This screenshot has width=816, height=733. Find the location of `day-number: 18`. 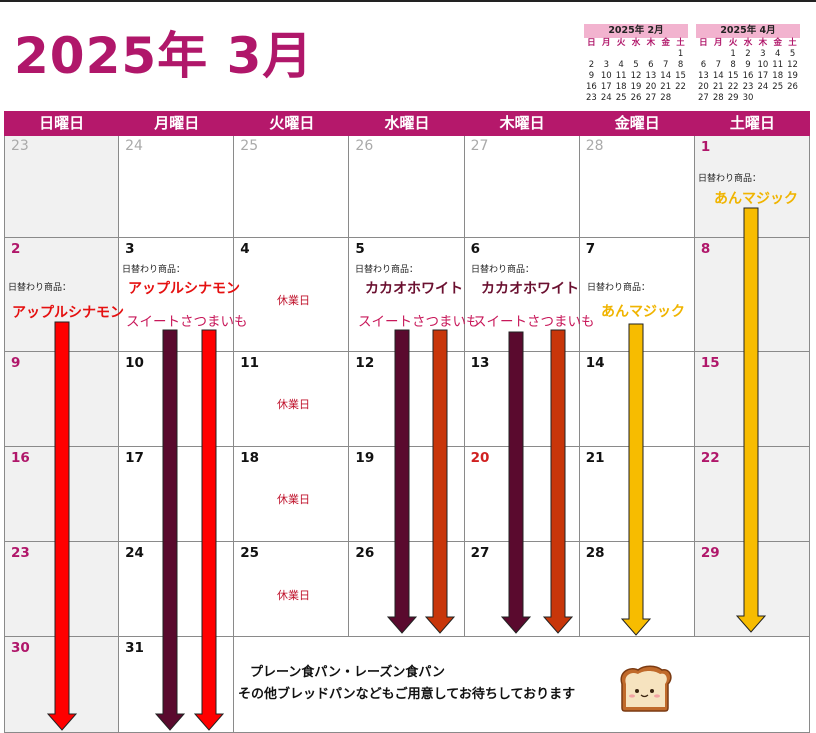

day-number: 18 is located at coordinates (250, 458).